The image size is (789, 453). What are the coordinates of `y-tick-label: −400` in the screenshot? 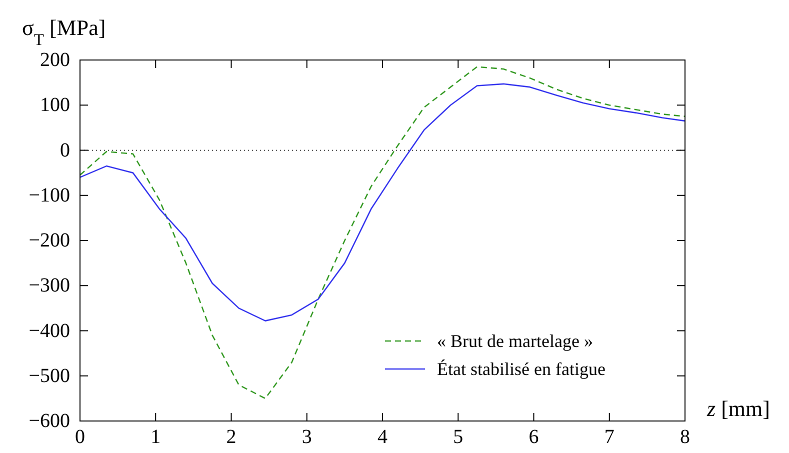 It's located at (49, 331).